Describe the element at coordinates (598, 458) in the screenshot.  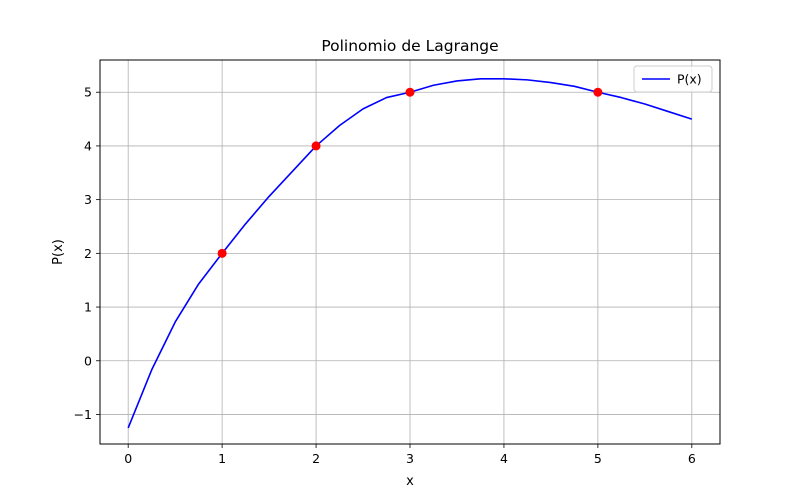
I see `x-tick-label: 5` at that location.